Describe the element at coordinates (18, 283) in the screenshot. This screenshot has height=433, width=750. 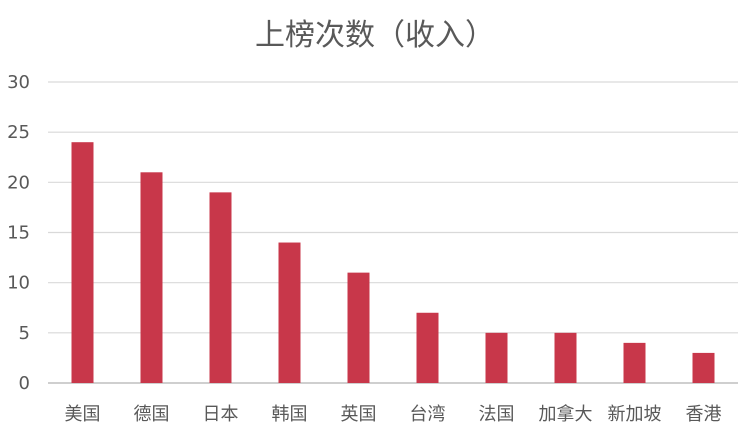
I see `y-tick-label: 10` at that location.